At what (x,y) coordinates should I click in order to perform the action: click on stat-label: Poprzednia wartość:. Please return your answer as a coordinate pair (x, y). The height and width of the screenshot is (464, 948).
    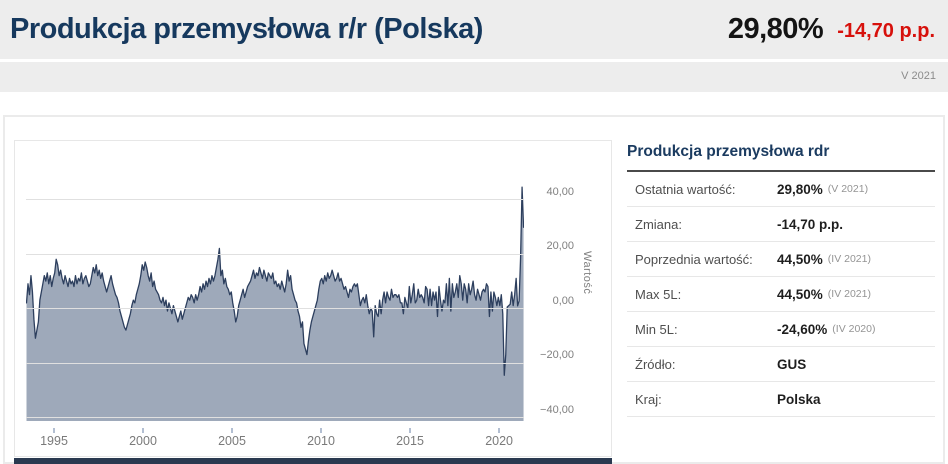
    Looking at the image, I should click on (694, 259).